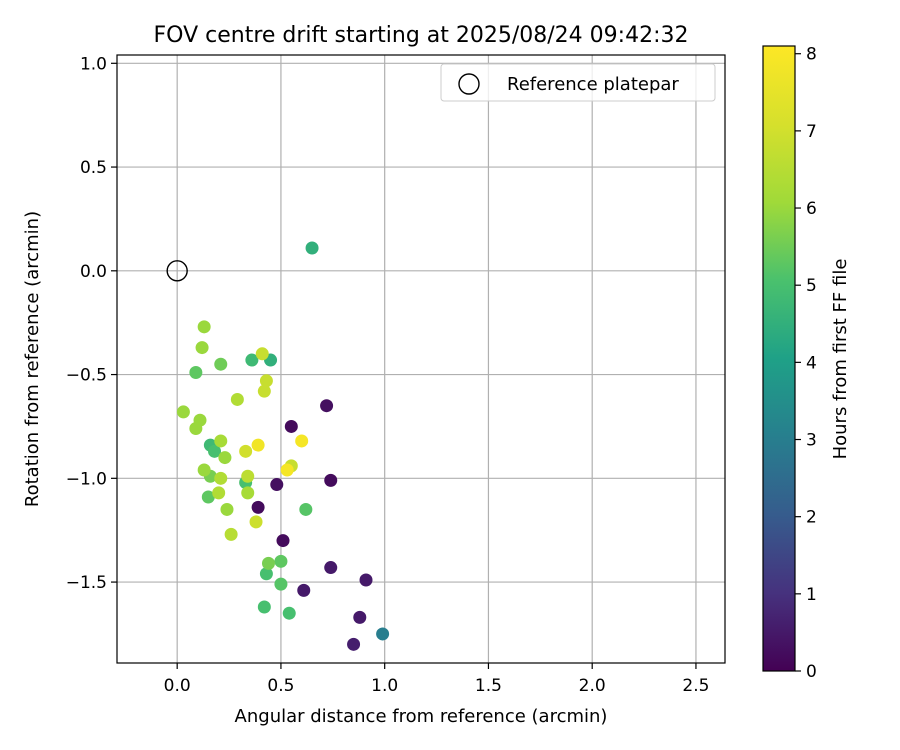 This screenshot has width=900, height=750. I want to click on colorbar-tick-label: 1, so click(811, 595).